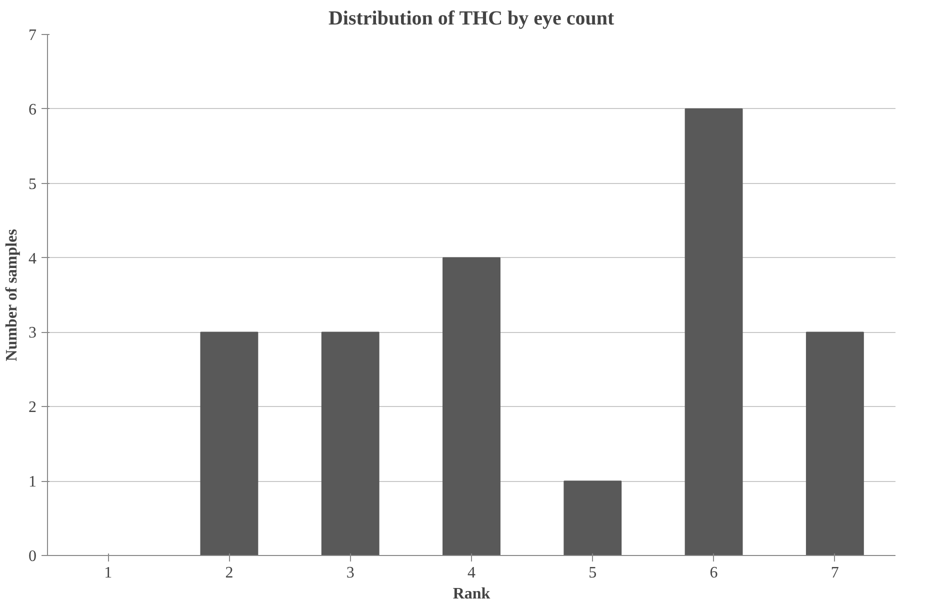  What do you see at coordinates (32, 556) in the screenshot?
I see `y-tick-label: 0` at bounding box center [32, 556].